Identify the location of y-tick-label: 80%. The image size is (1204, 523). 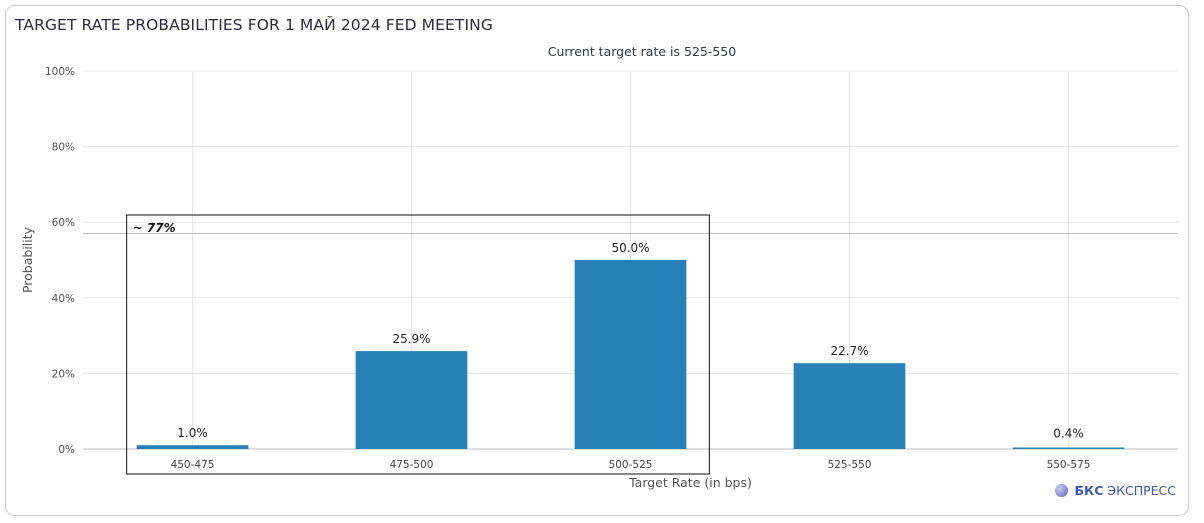
(63, 148).